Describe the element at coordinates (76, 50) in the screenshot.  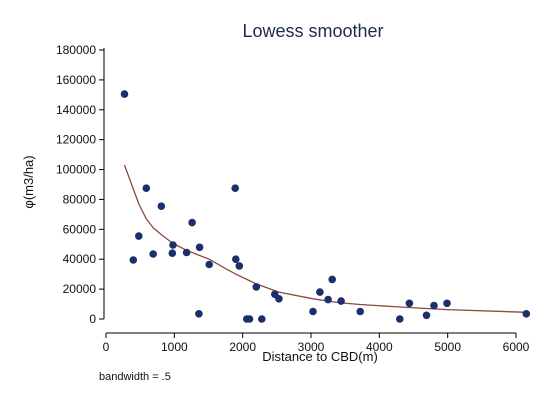
I see `y-tick-label: 180000` at that location.